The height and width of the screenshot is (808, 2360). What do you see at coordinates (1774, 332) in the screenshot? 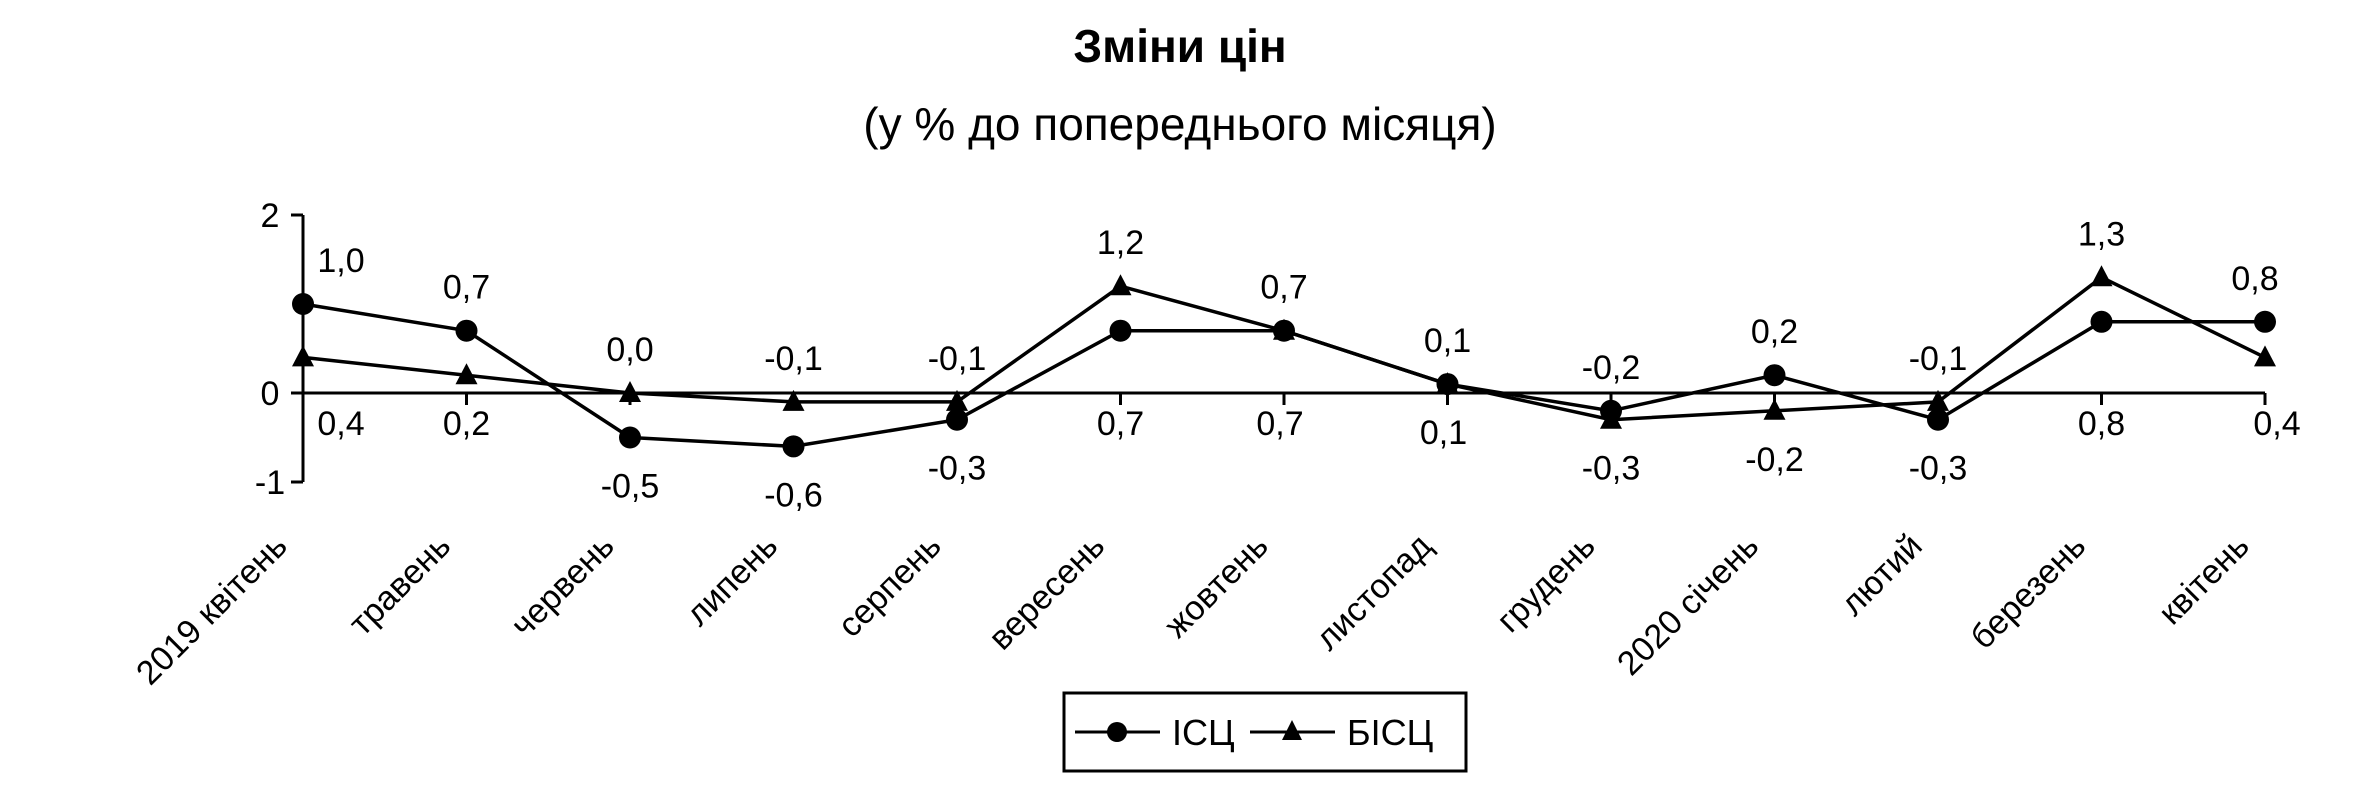
I see `data-label-series-1: 0,2` at bounding box center [1774, 332].